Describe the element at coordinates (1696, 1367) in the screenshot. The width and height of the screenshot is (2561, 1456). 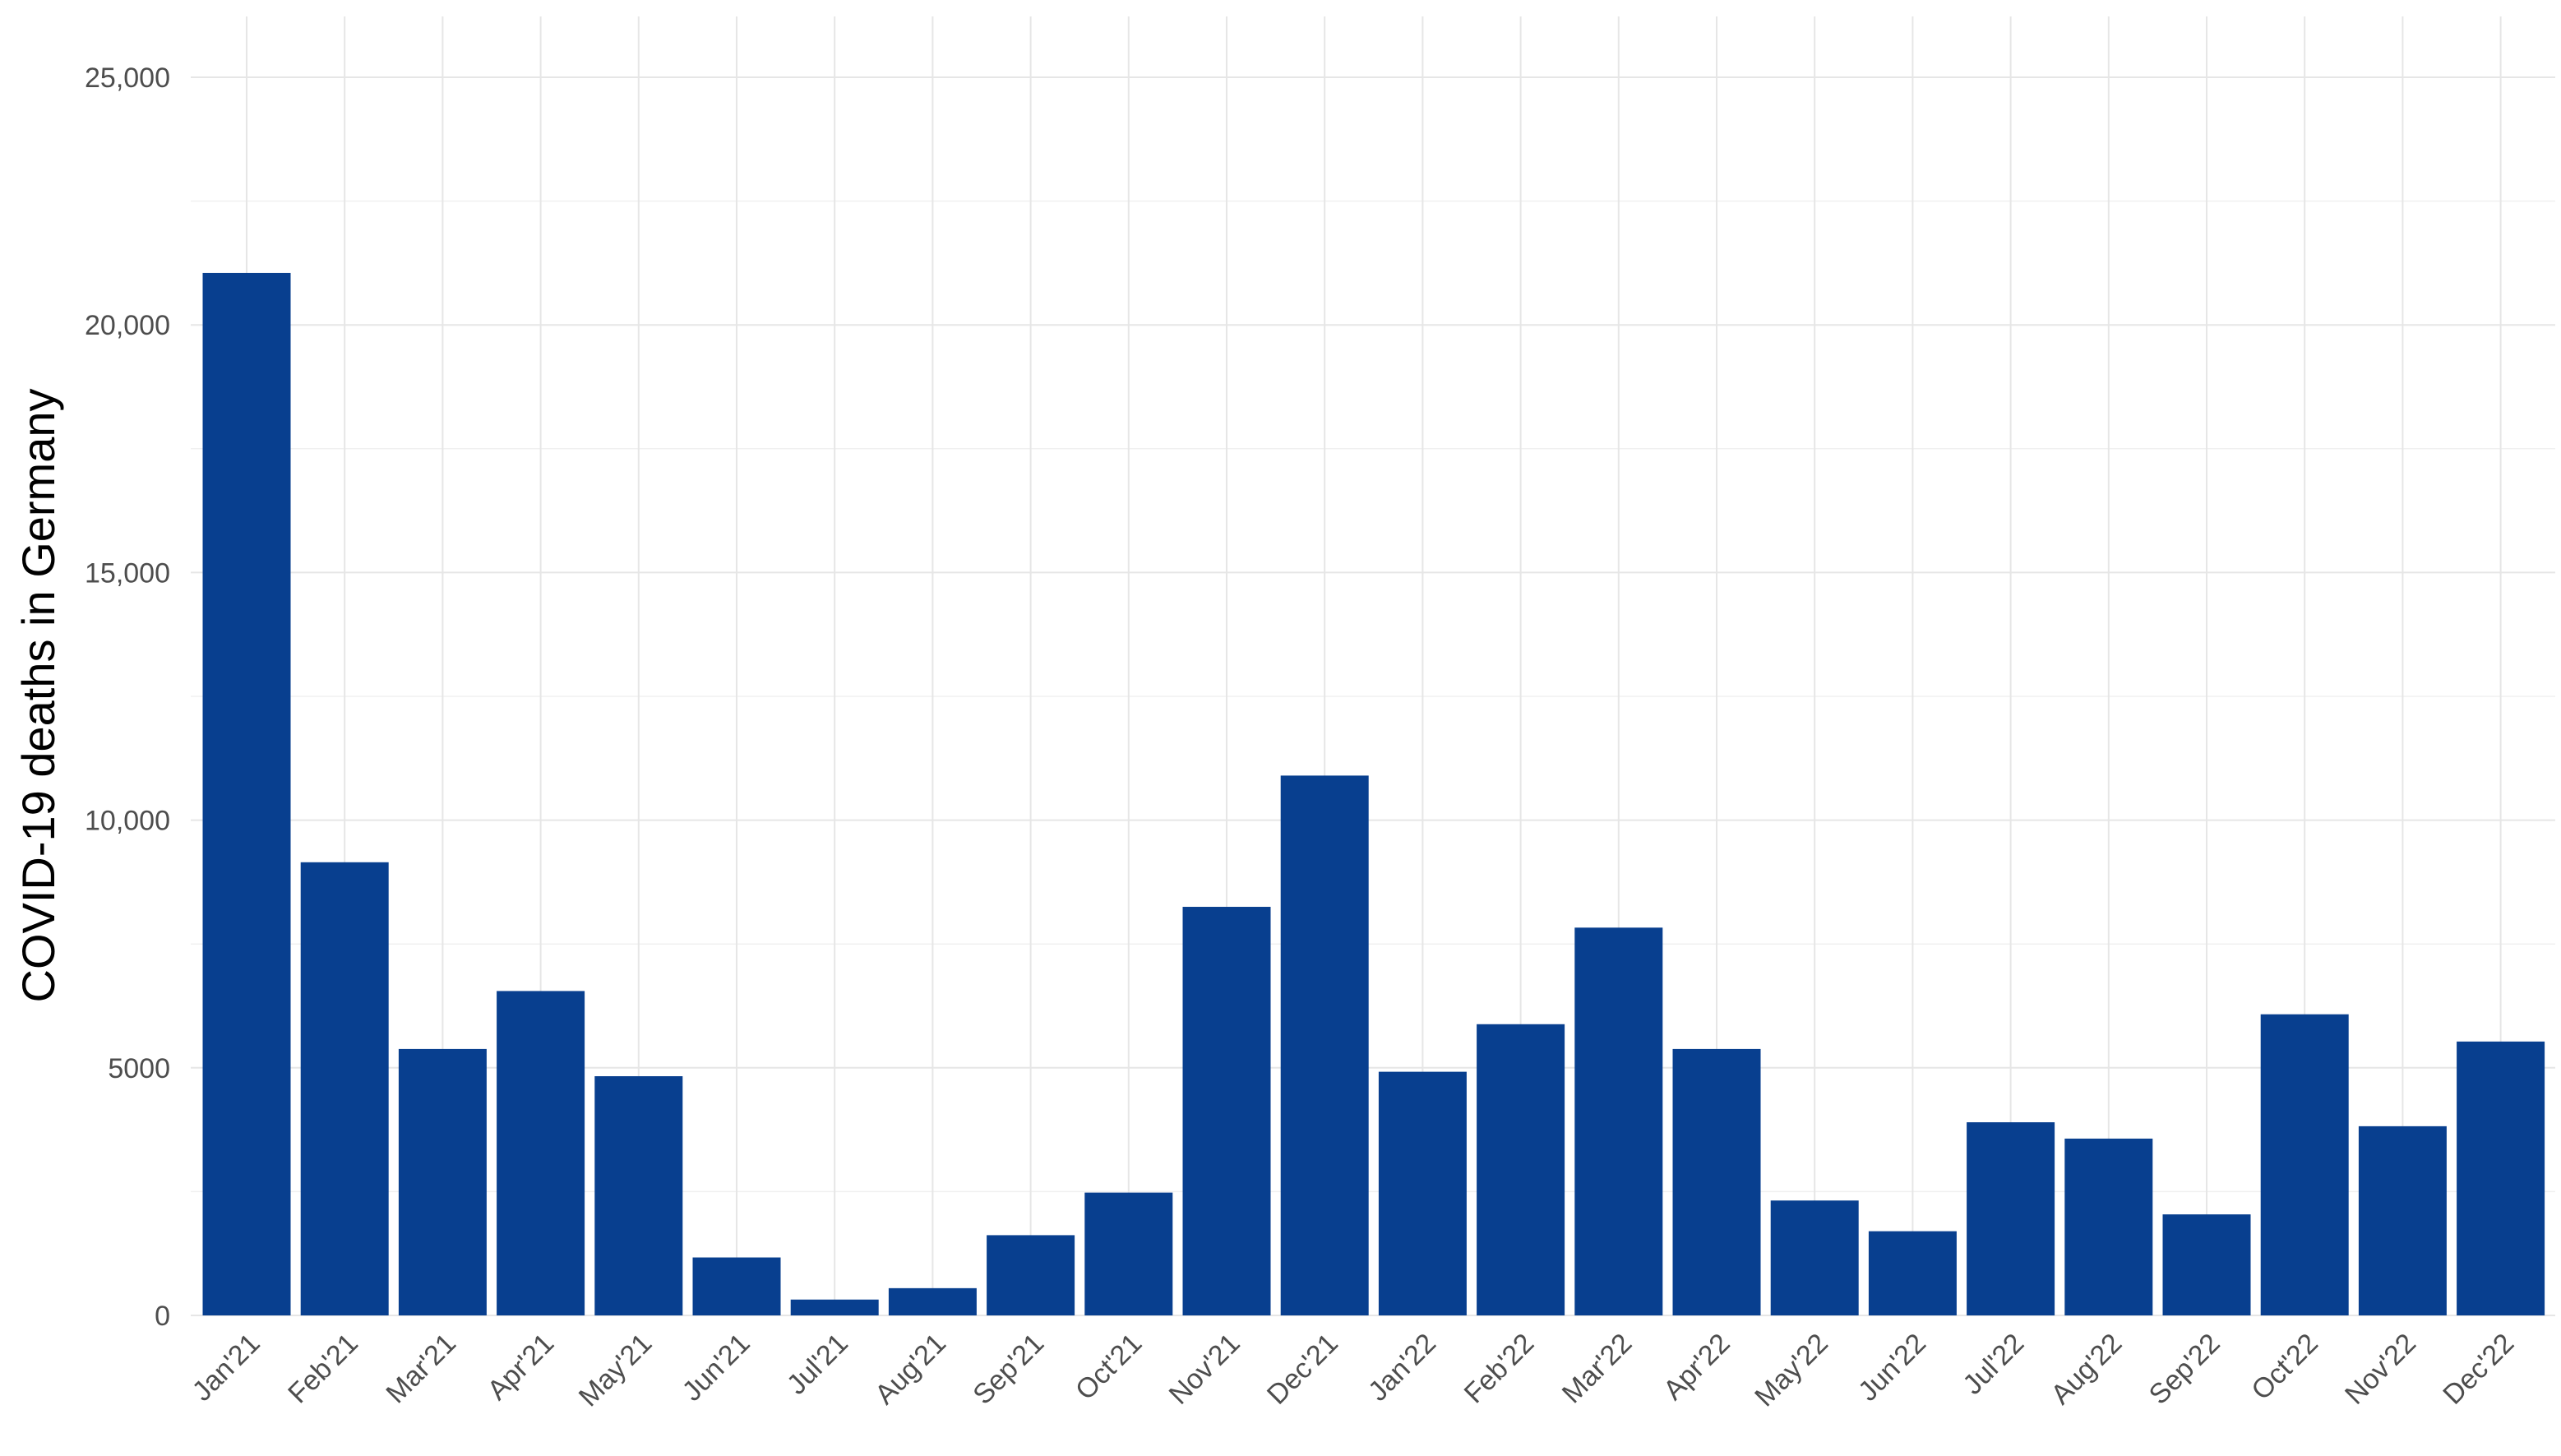
I see `x-tick-label: Apr'22` at that location.